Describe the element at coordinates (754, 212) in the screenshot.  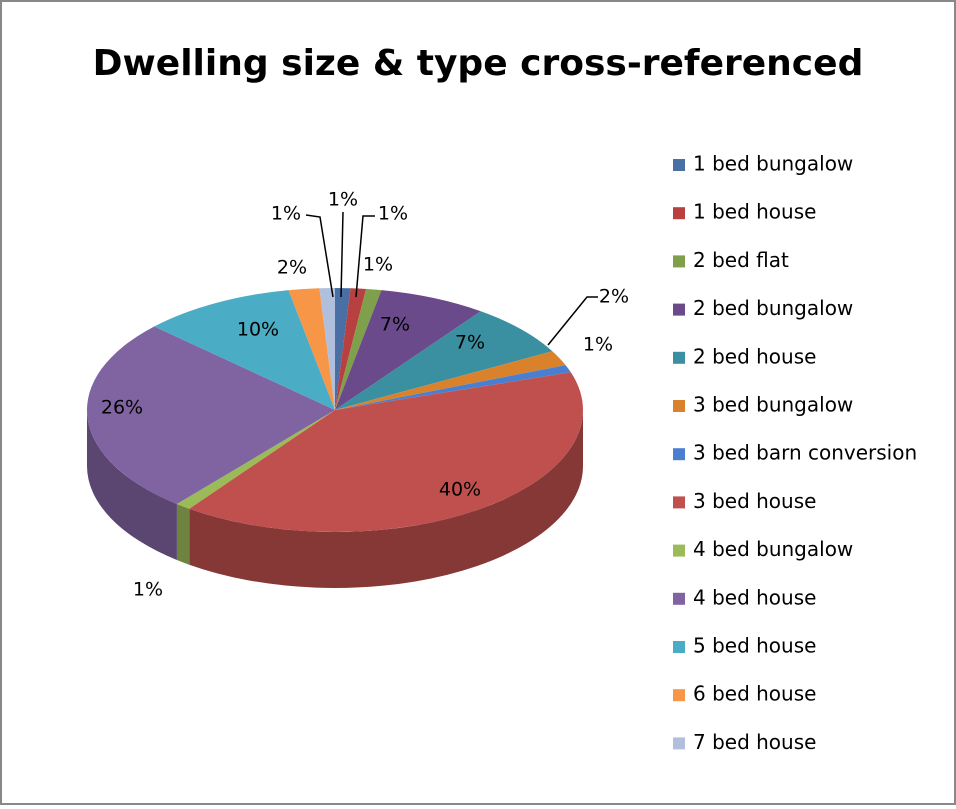
I see `legend-label: 1 bed house` at that location.